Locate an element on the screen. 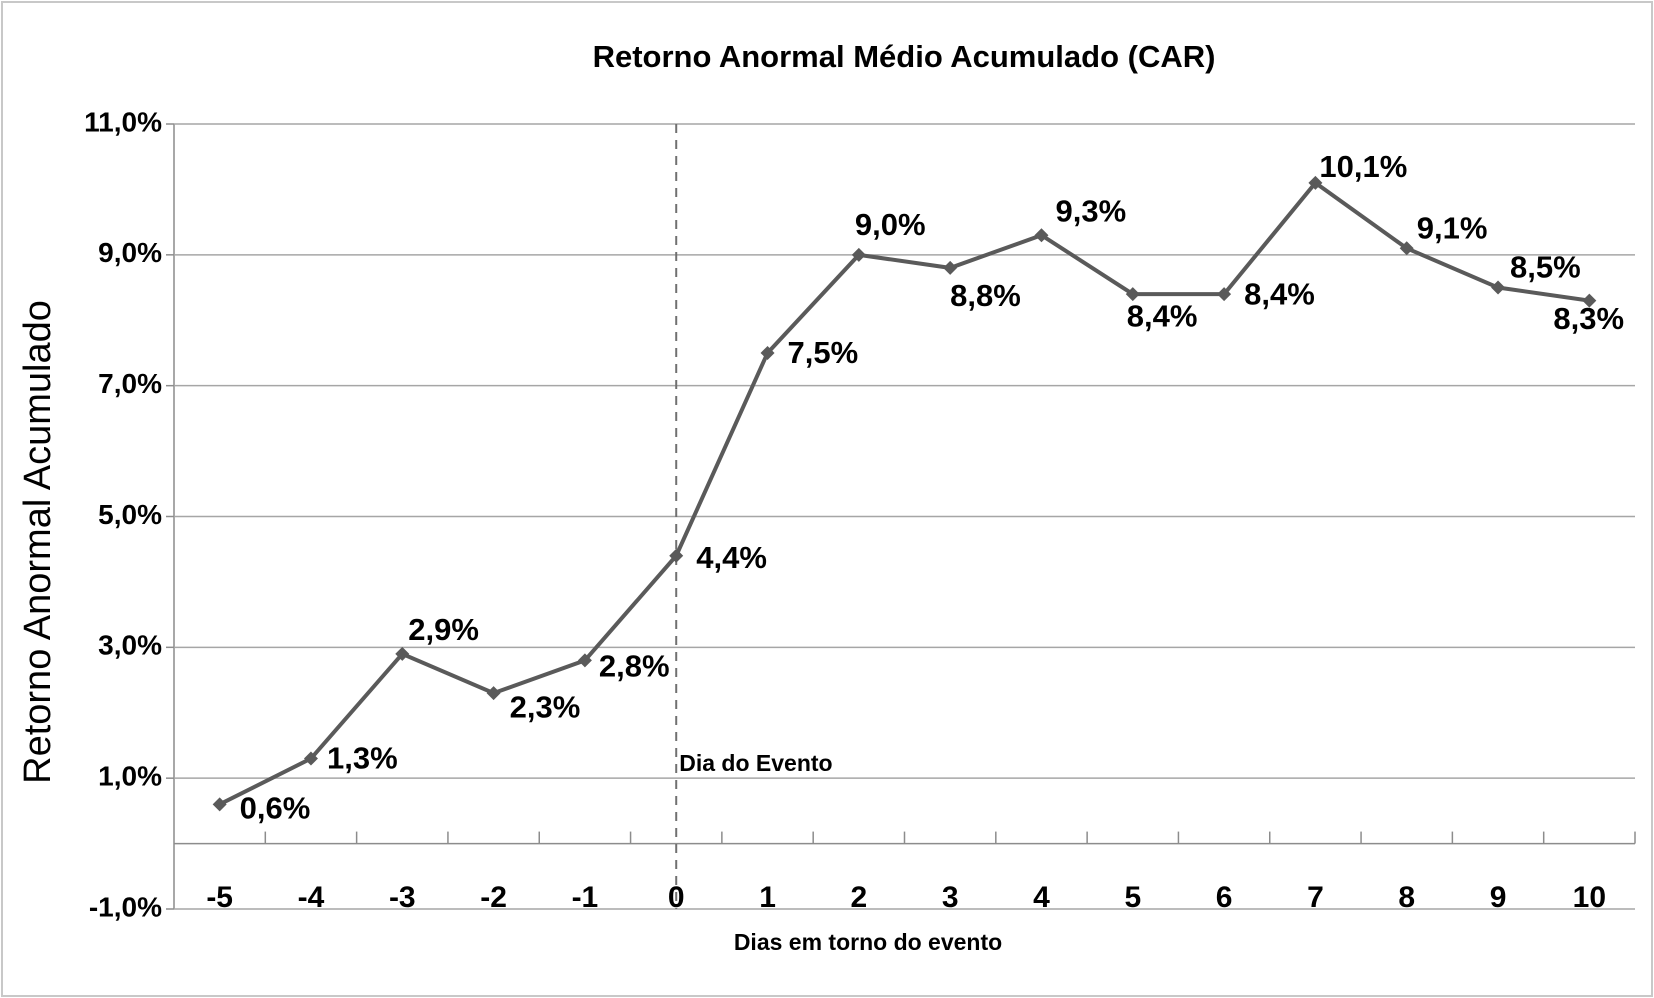 The width and height of the screenshot is (1654, 998). x-tick-label: -2 is located at coordinates (493, 897).